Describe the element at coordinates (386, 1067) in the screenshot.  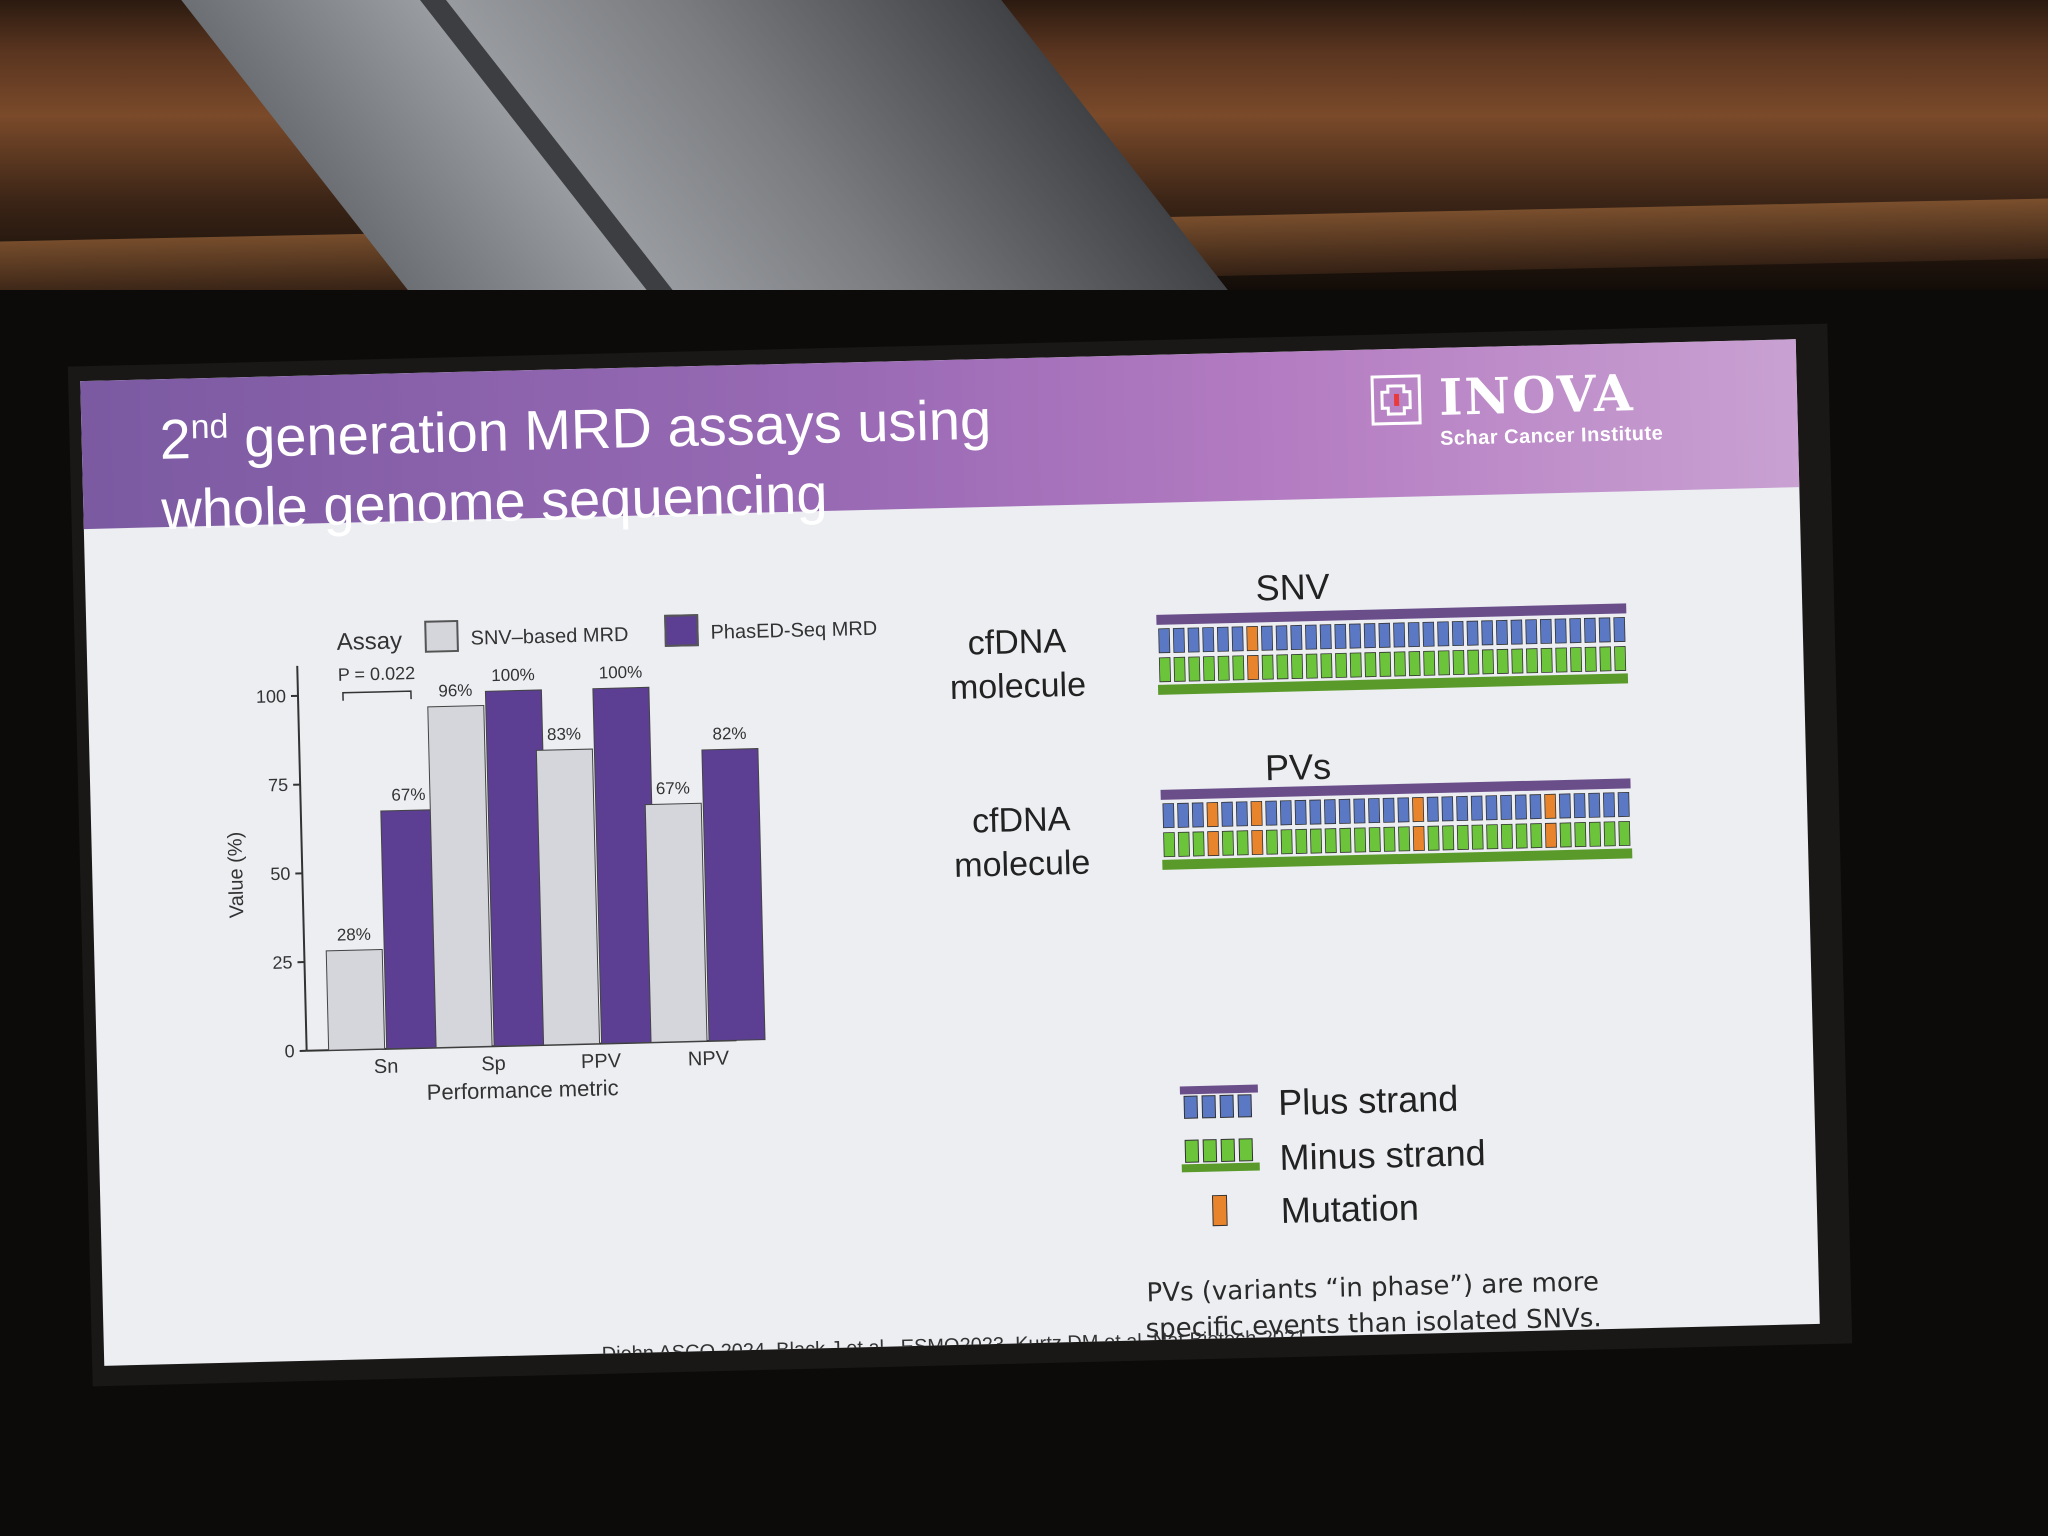
I see `x-tick-label: Sn` at that location.